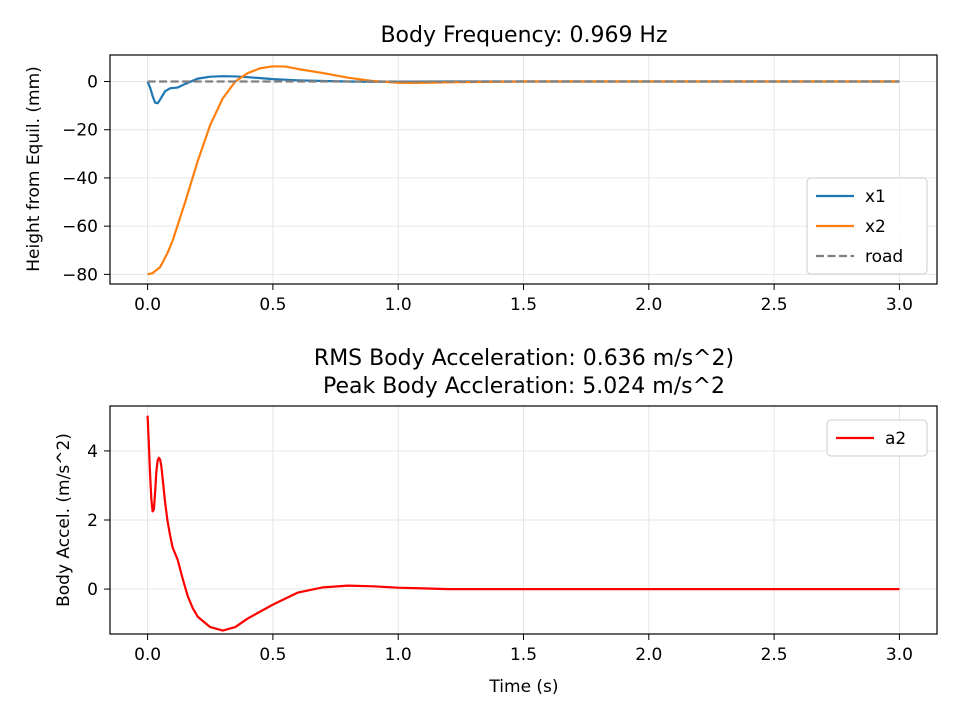 Image resolution: width=960 pixels, height=720 pixels. I want to click on subplot-accel-legend-box, so click(877, 438).